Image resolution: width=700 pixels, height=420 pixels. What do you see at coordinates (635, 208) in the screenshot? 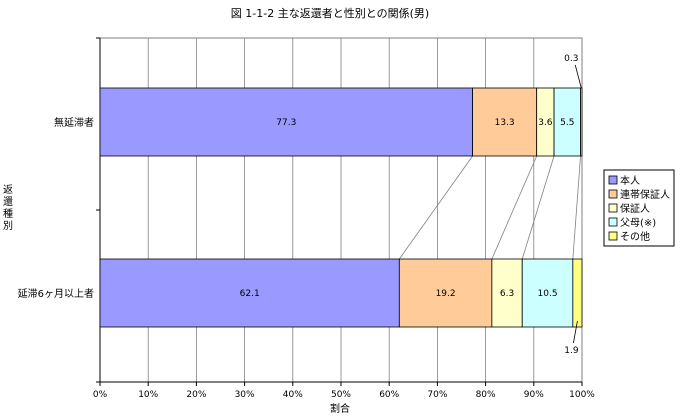
I see `legend-label: 保証人` at bounding box center [635, 208].